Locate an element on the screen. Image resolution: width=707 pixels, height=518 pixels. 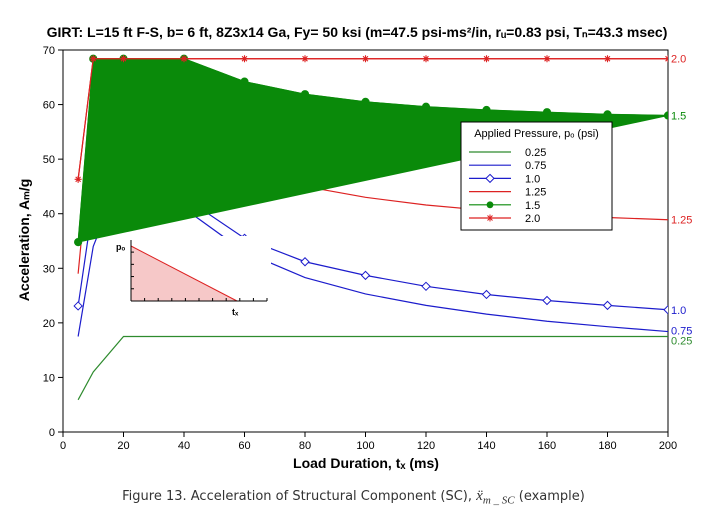
series-end-label: 1.0 is located at coordinates (678, 311).